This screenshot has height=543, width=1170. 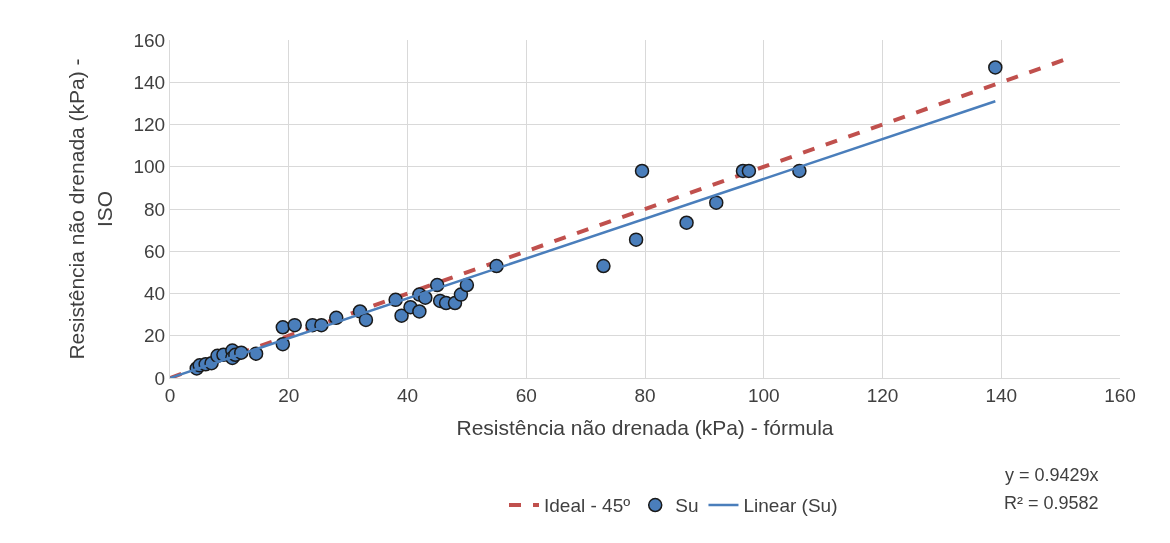 What do you see at coordinates (882, 395) in the screenshot?
I see `x-tick-label: 120` at bounding box center [882, 395].